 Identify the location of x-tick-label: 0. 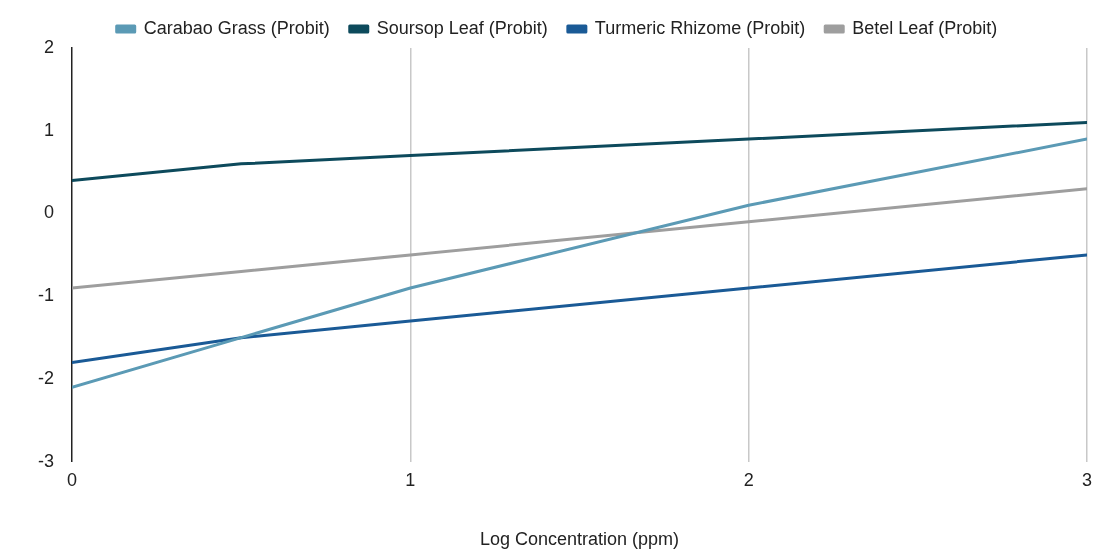
(72, 479).